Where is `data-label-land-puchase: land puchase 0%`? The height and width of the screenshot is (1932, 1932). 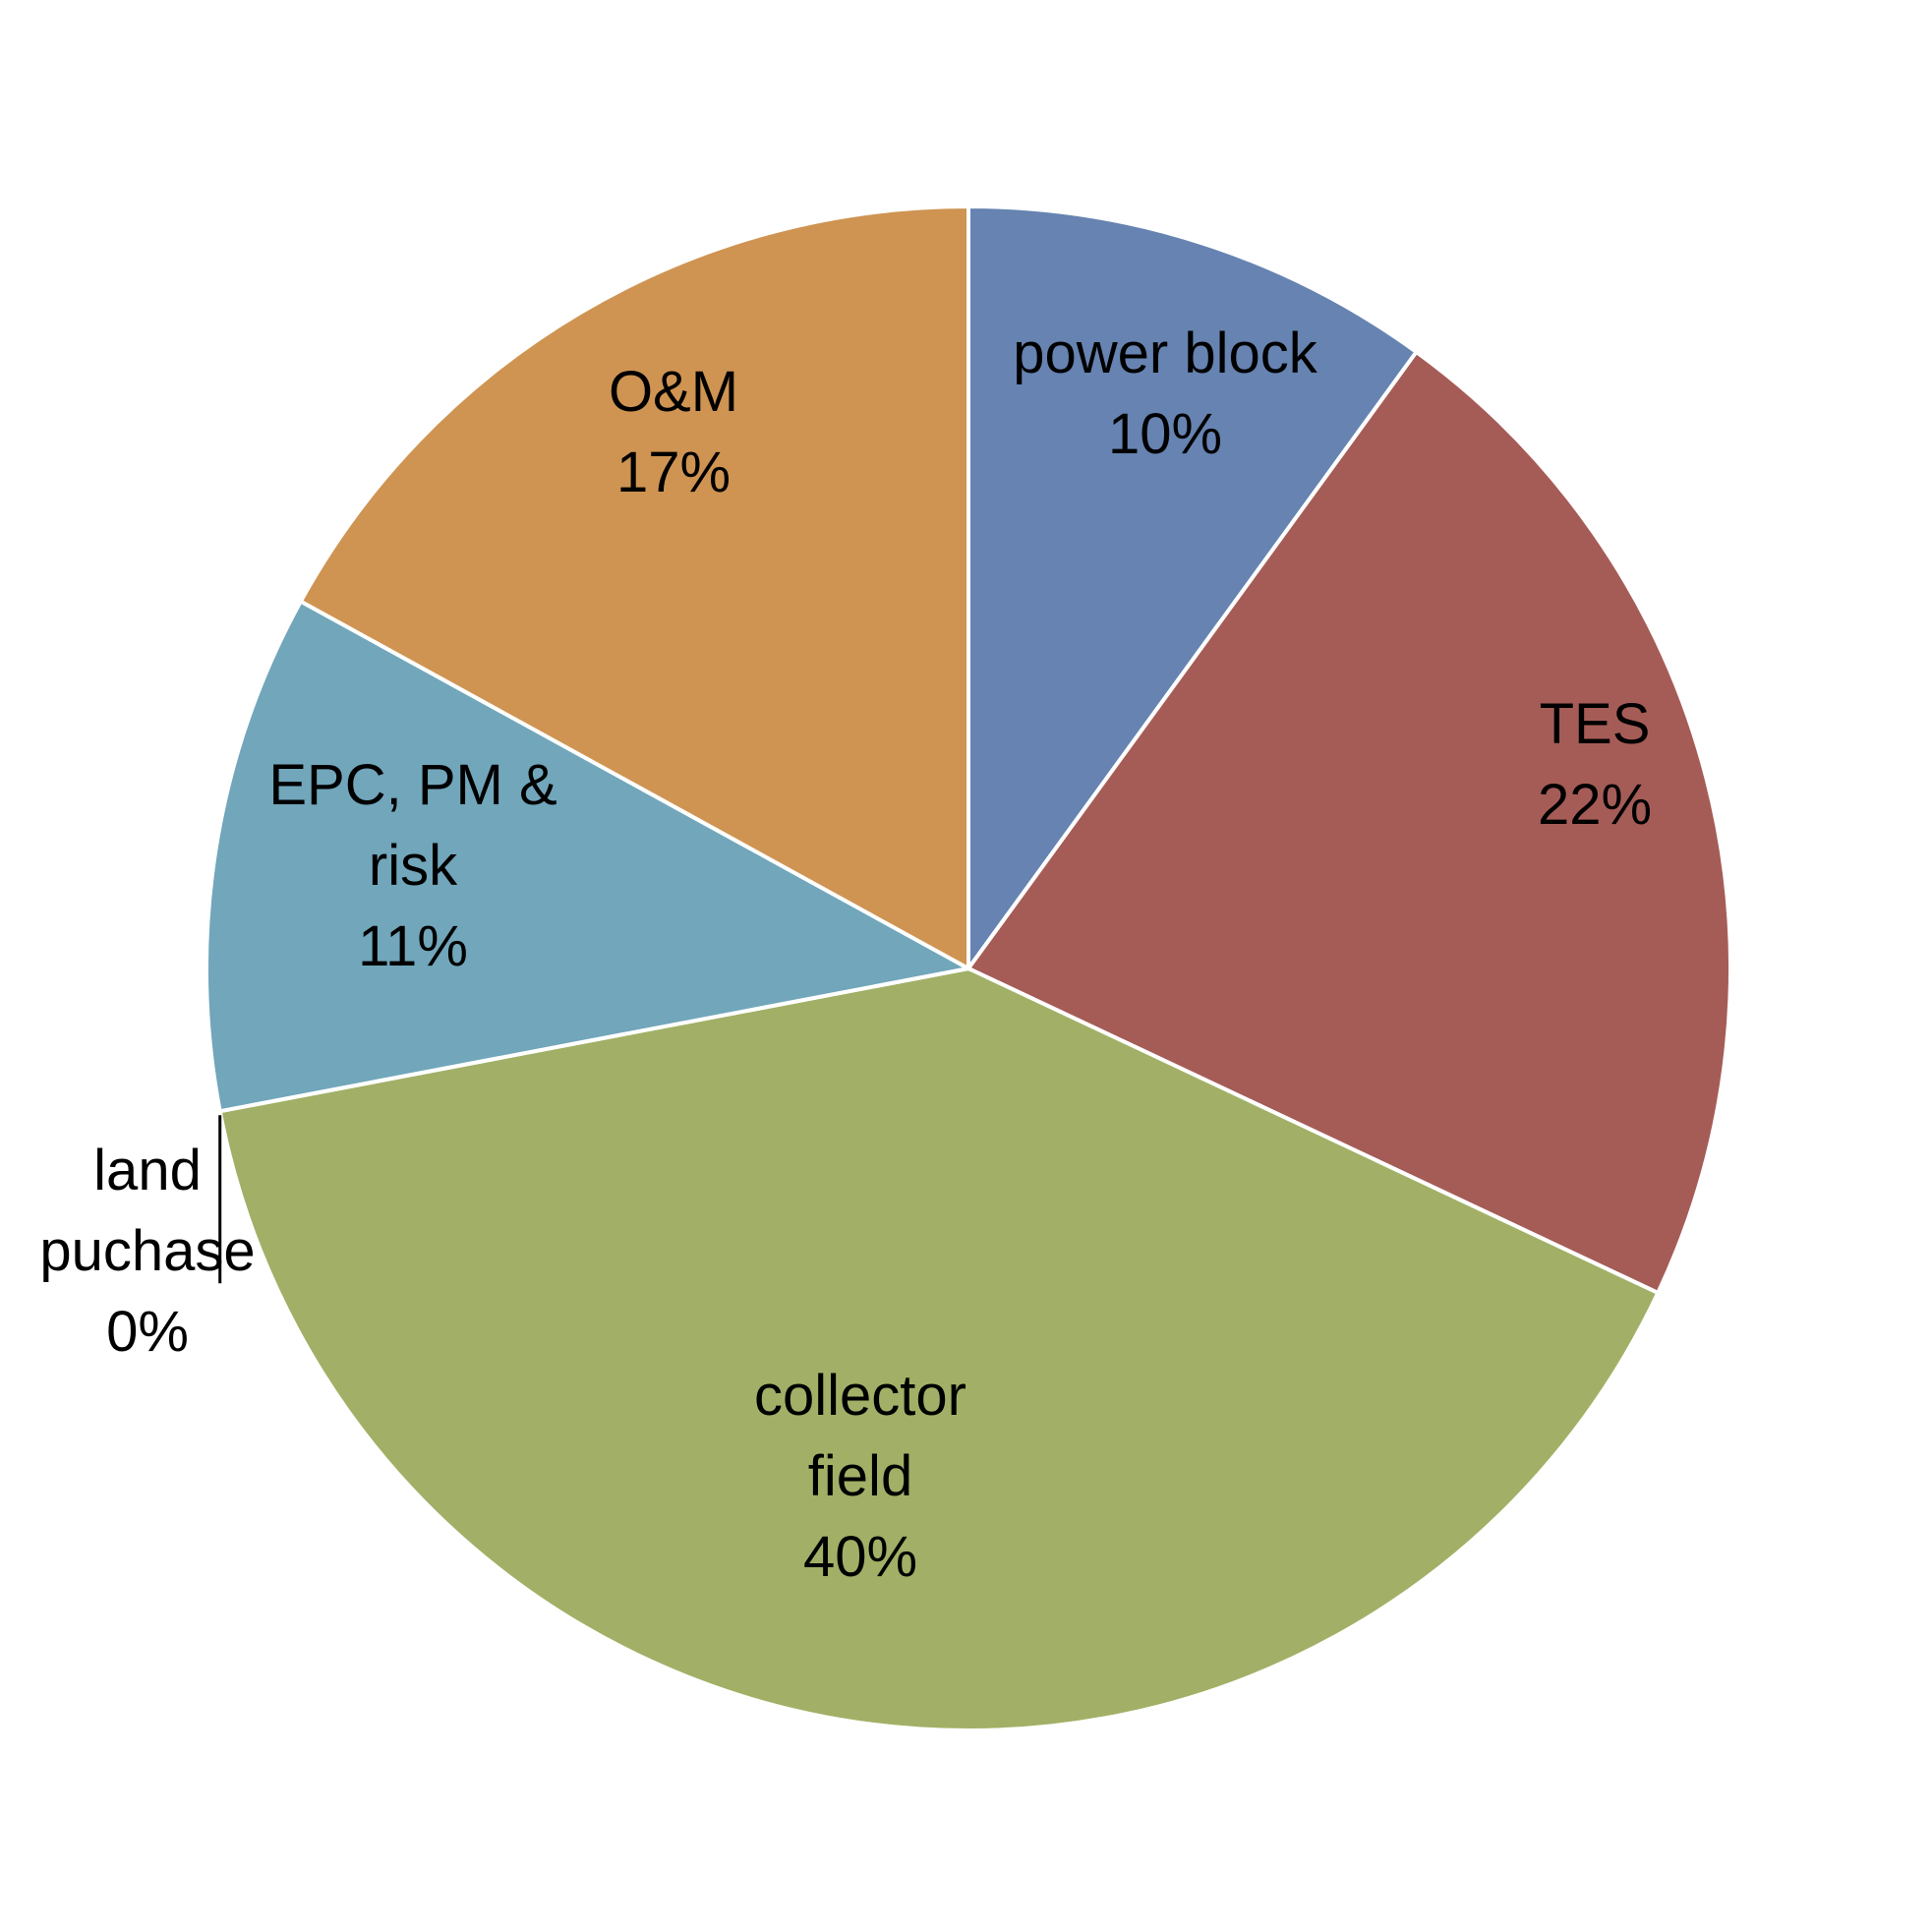
data-label-land-puchase: land puchase 0% is located at coordinates (147, 1251).